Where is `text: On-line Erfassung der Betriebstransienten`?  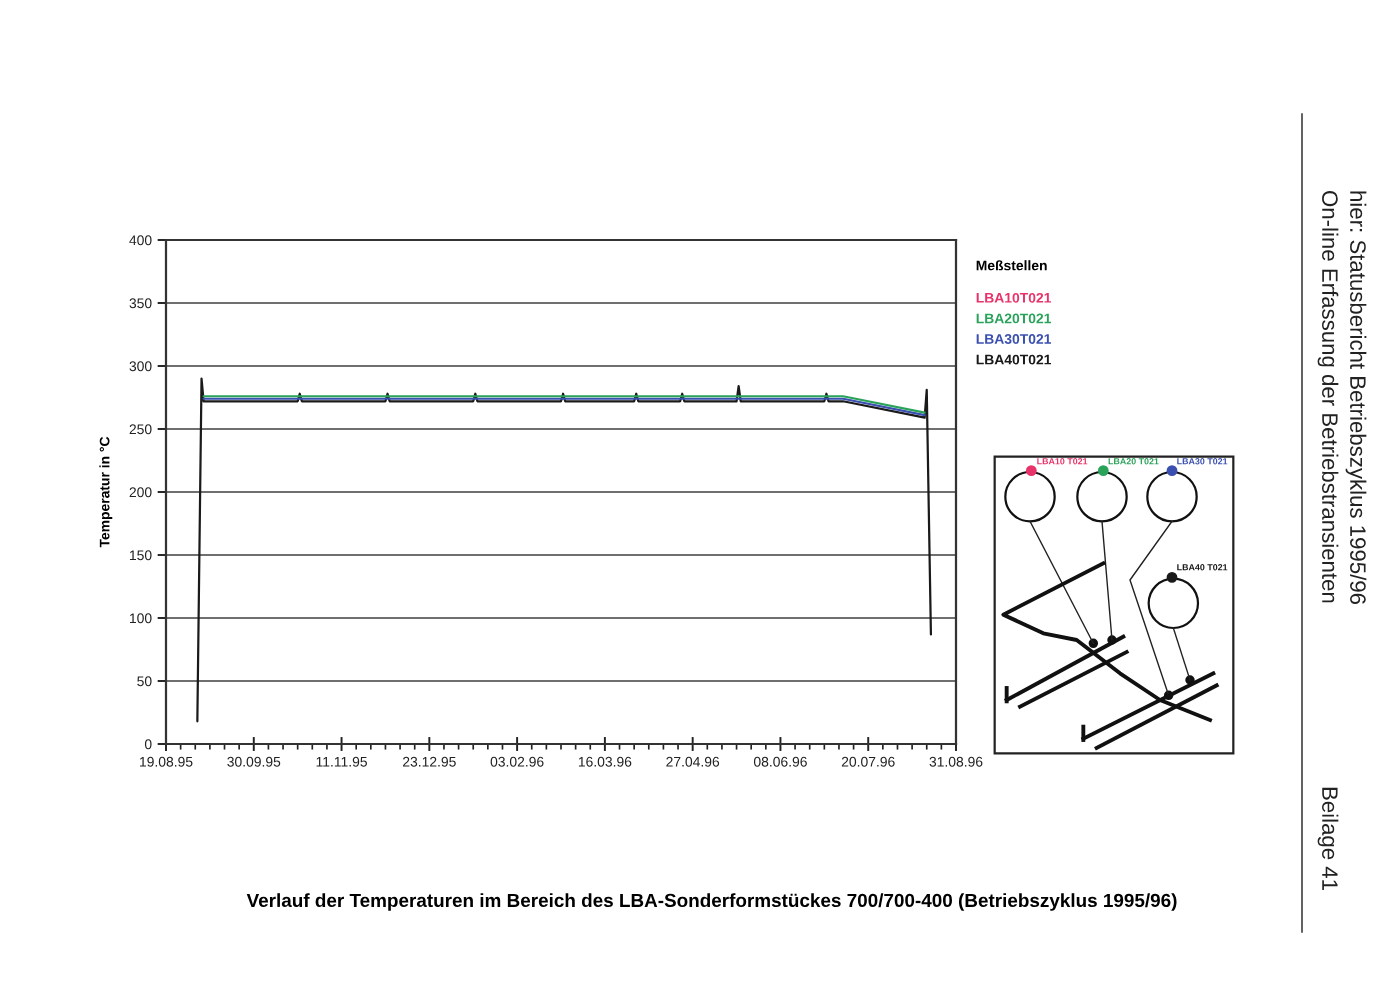
text: On-line Erfassung der Betriebstransienten is located at coordinates (1328, 397).